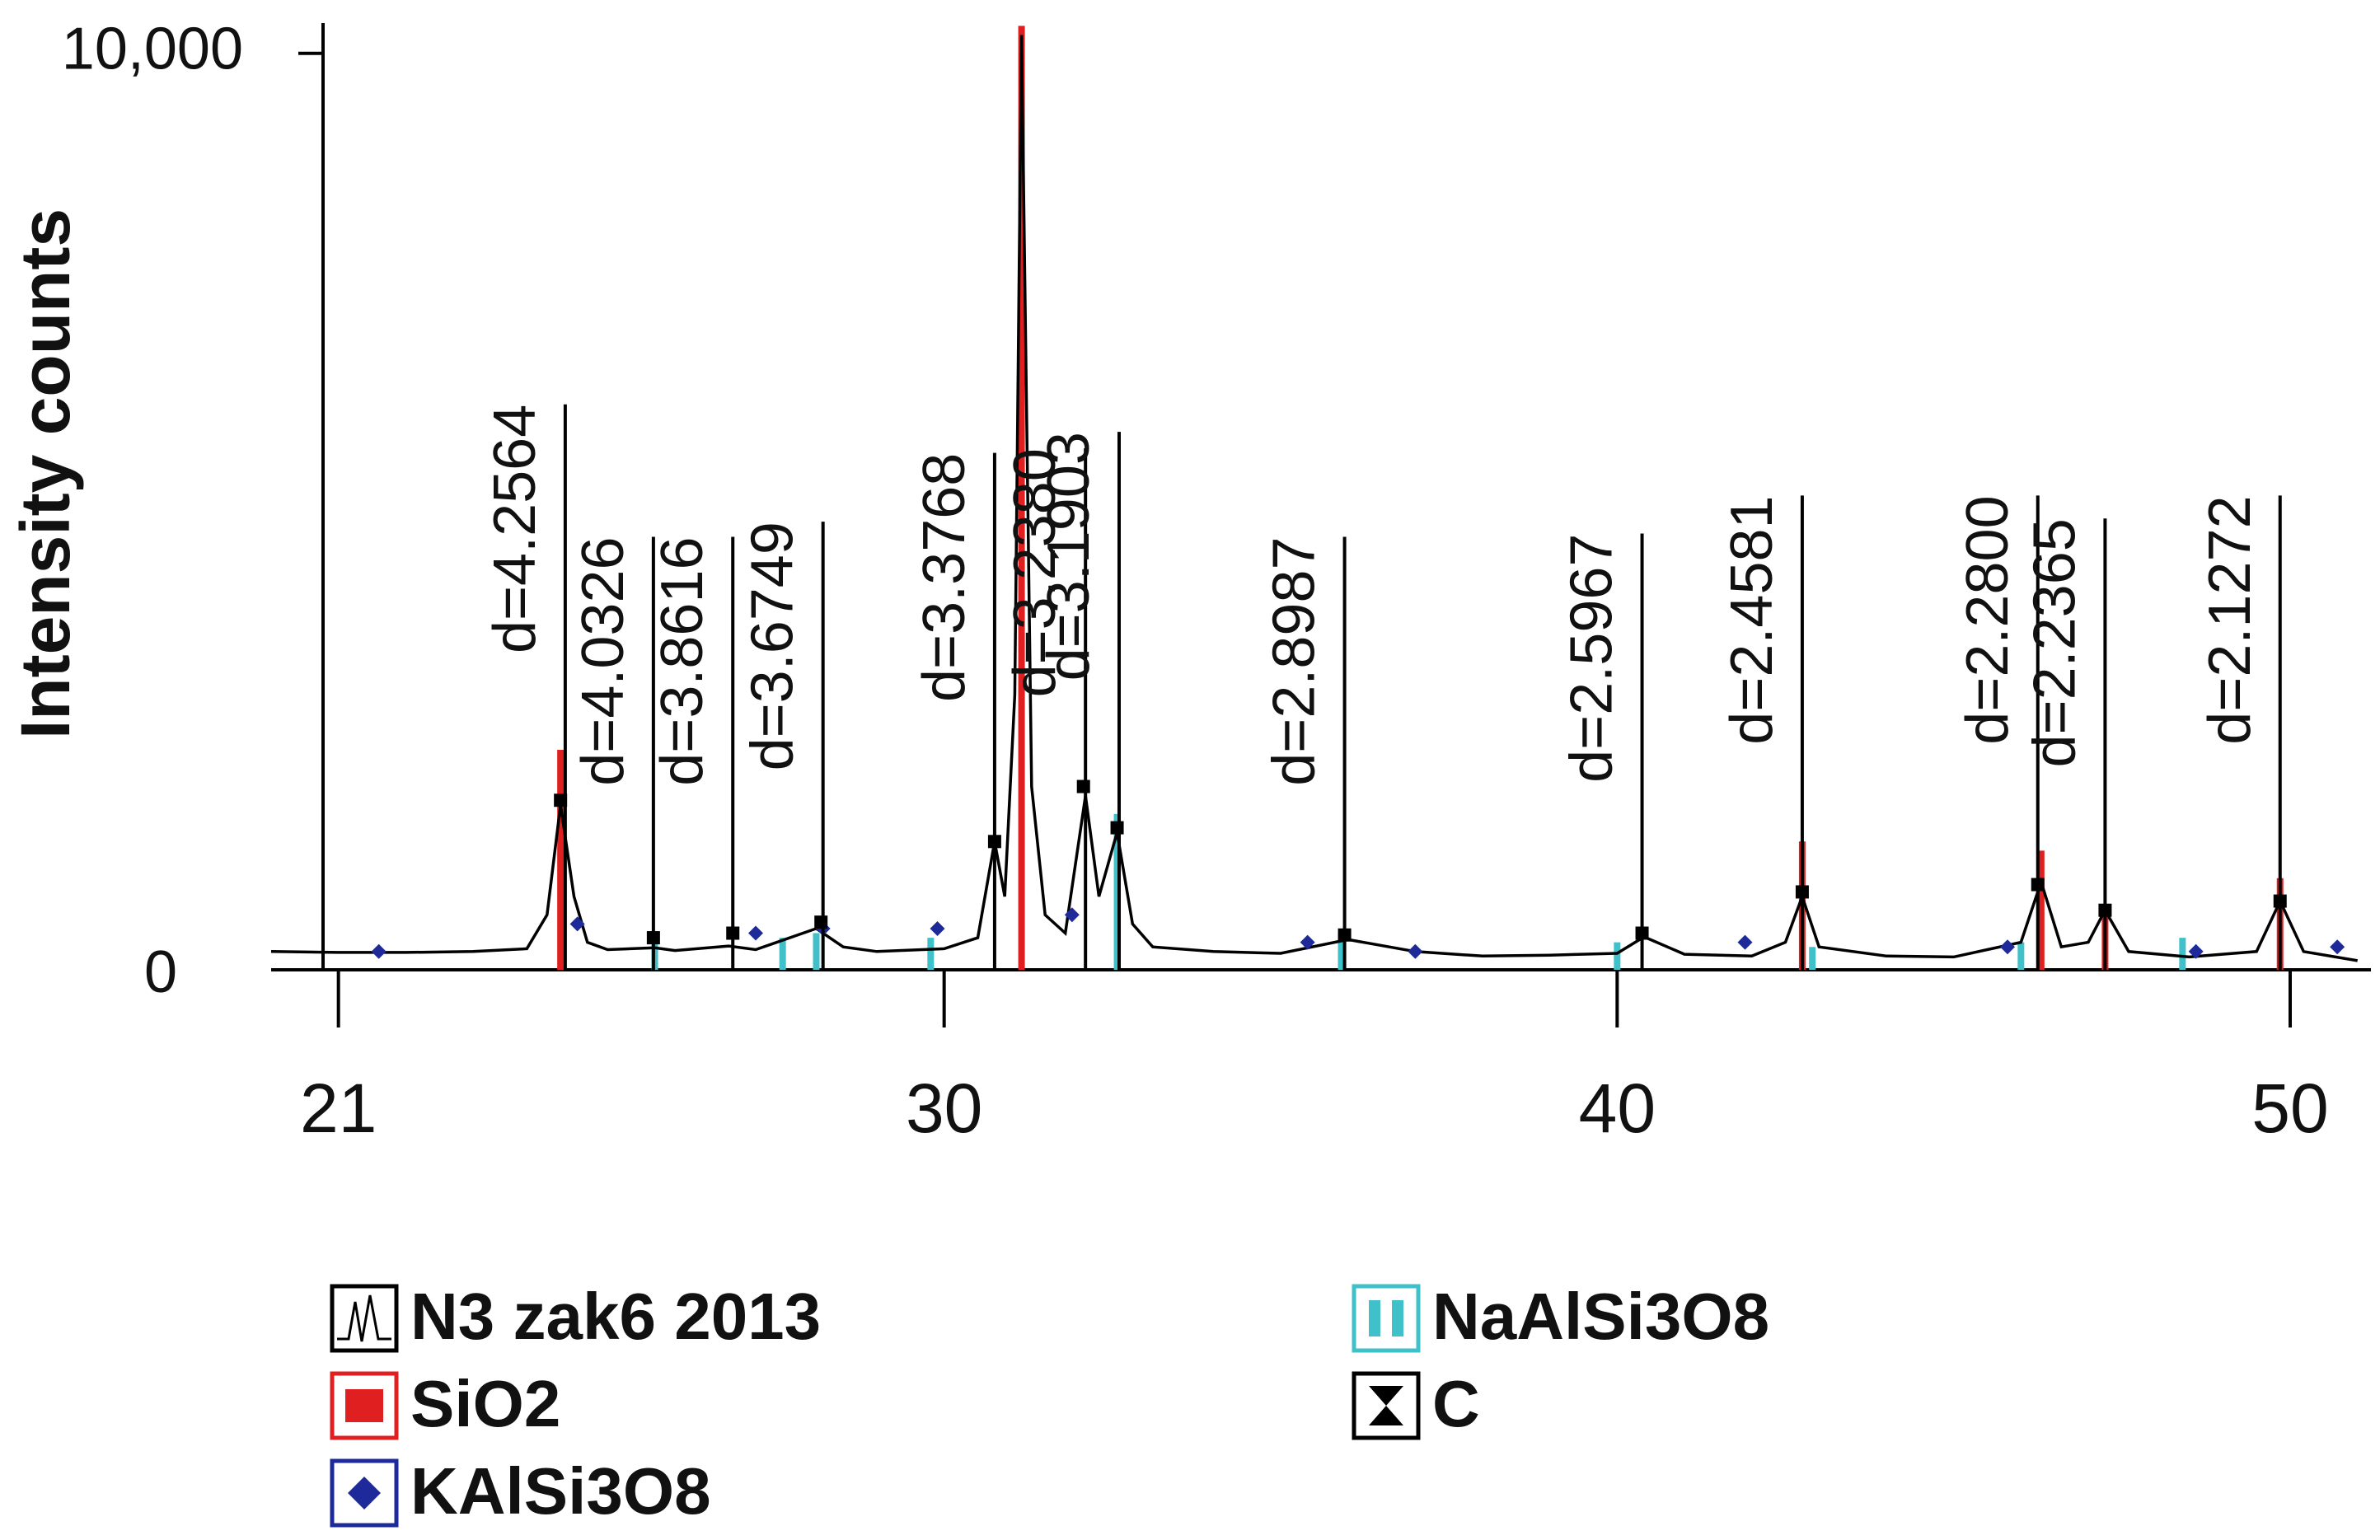  I want to click on legend-label: KAlSi3O8, so click(560, 1491).